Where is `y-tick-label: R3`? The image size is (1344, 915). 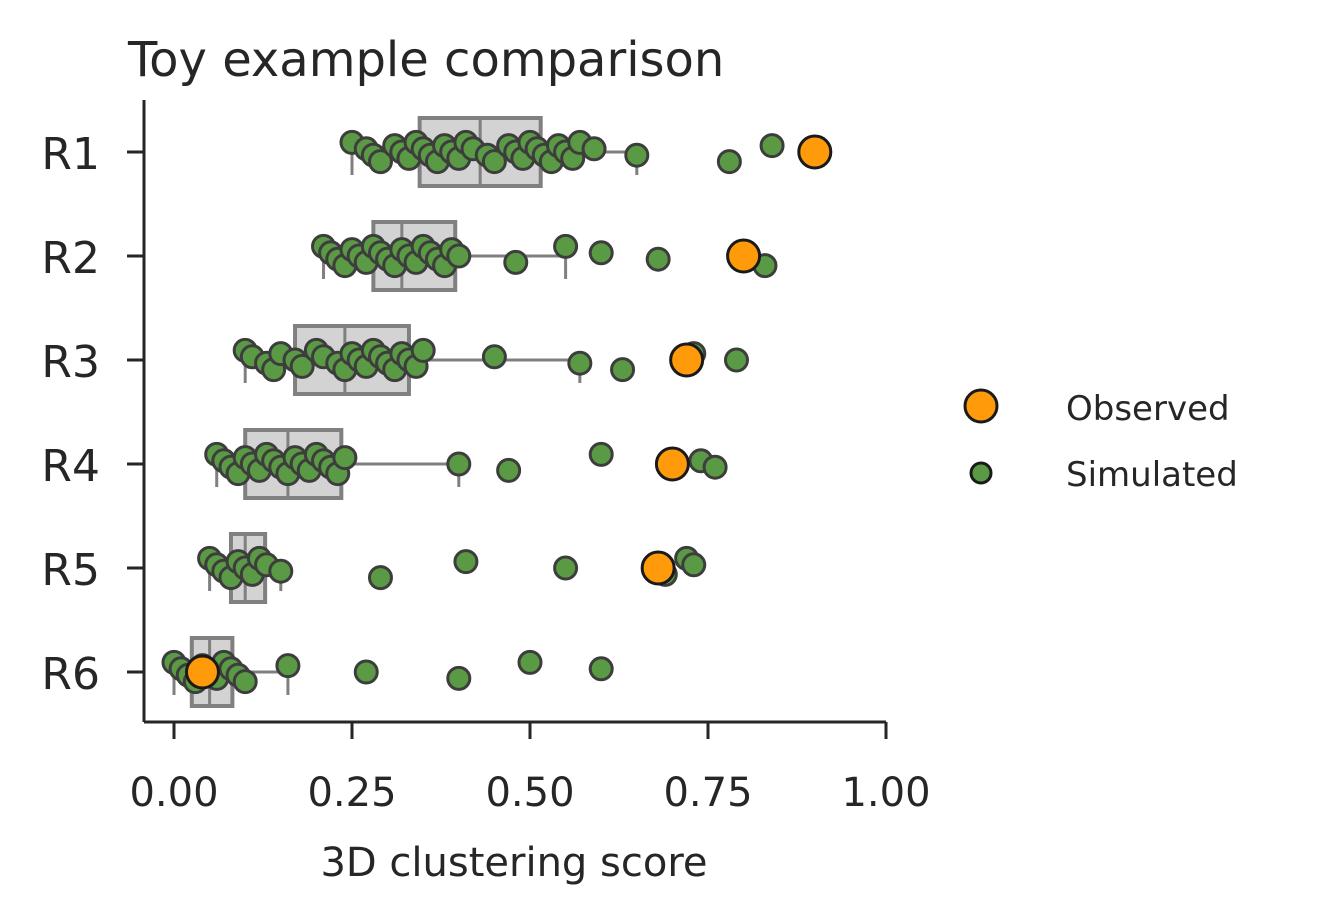
y-tick-label: R3 is located at coordinates (70, 362).